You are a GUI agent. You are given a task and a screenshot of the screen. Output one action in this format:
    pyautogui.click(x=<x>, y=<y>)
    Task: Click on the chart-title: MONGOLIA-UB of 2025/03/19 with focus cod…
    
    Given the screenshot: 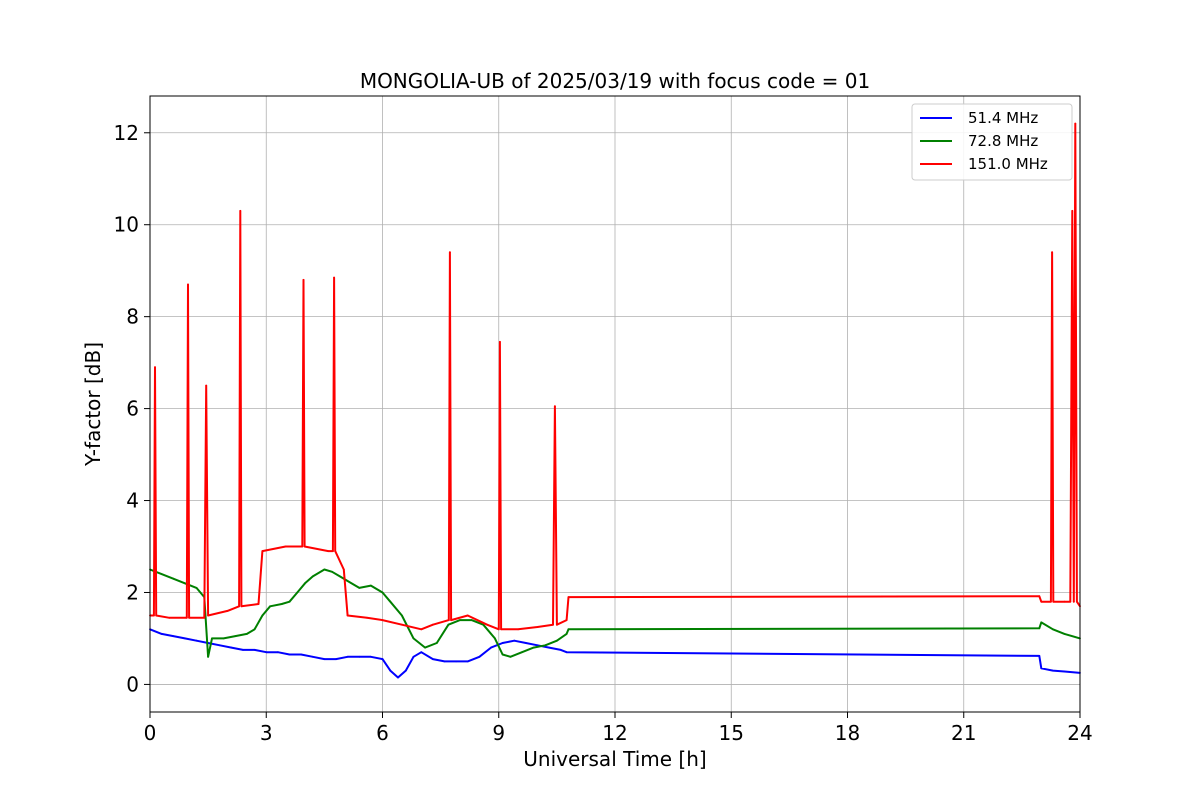 What is the action you would take?
    pyautogui.click(x=615, y=81)
    